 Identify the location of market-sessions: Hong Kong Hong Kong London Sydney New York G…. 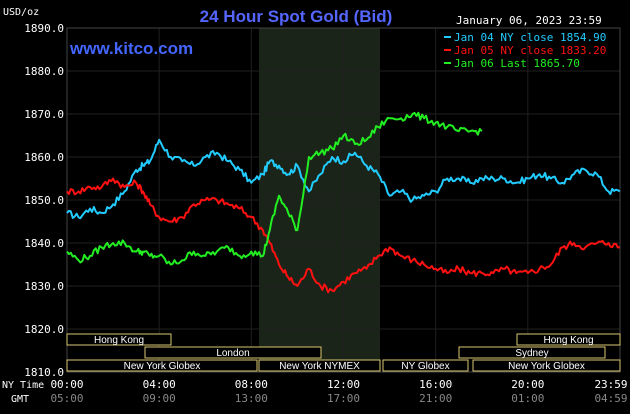
(343, 352).